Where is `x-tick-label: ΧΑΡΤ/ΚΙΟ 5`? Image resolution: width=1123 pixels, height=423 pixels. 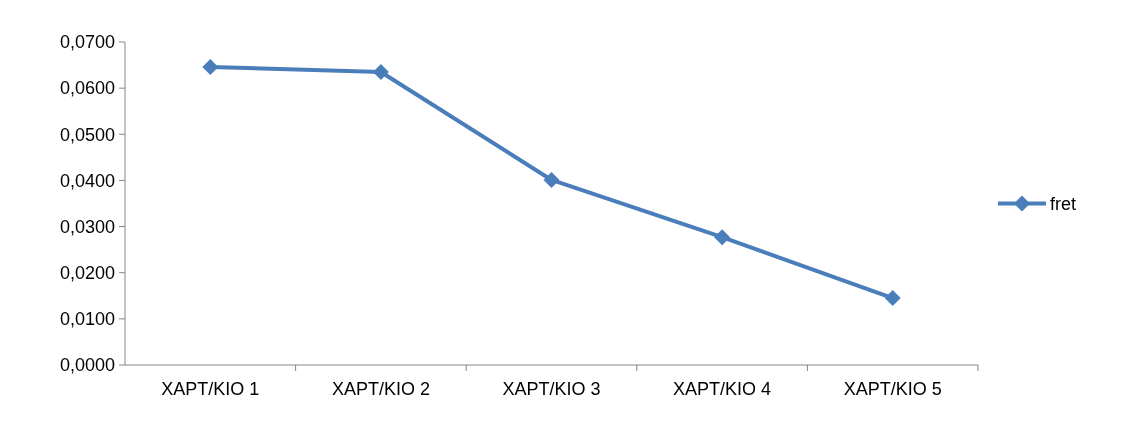
x-tick-label: ΧΑΡΤ/ΚΙΟ 5 is located at coordinates (892, 389).